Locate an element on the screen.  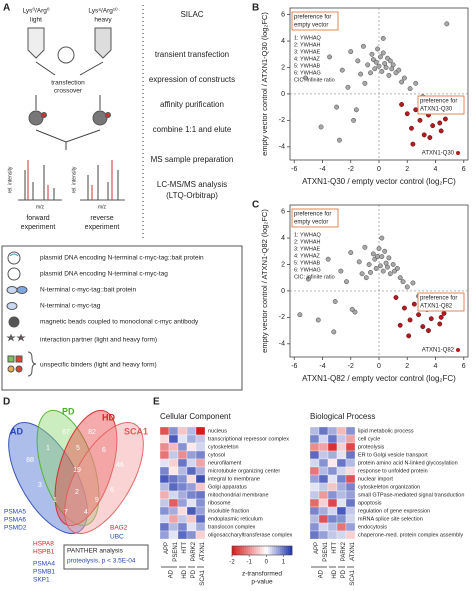
heatmap-title: Cellular Component is located at coordinates (195, 416).